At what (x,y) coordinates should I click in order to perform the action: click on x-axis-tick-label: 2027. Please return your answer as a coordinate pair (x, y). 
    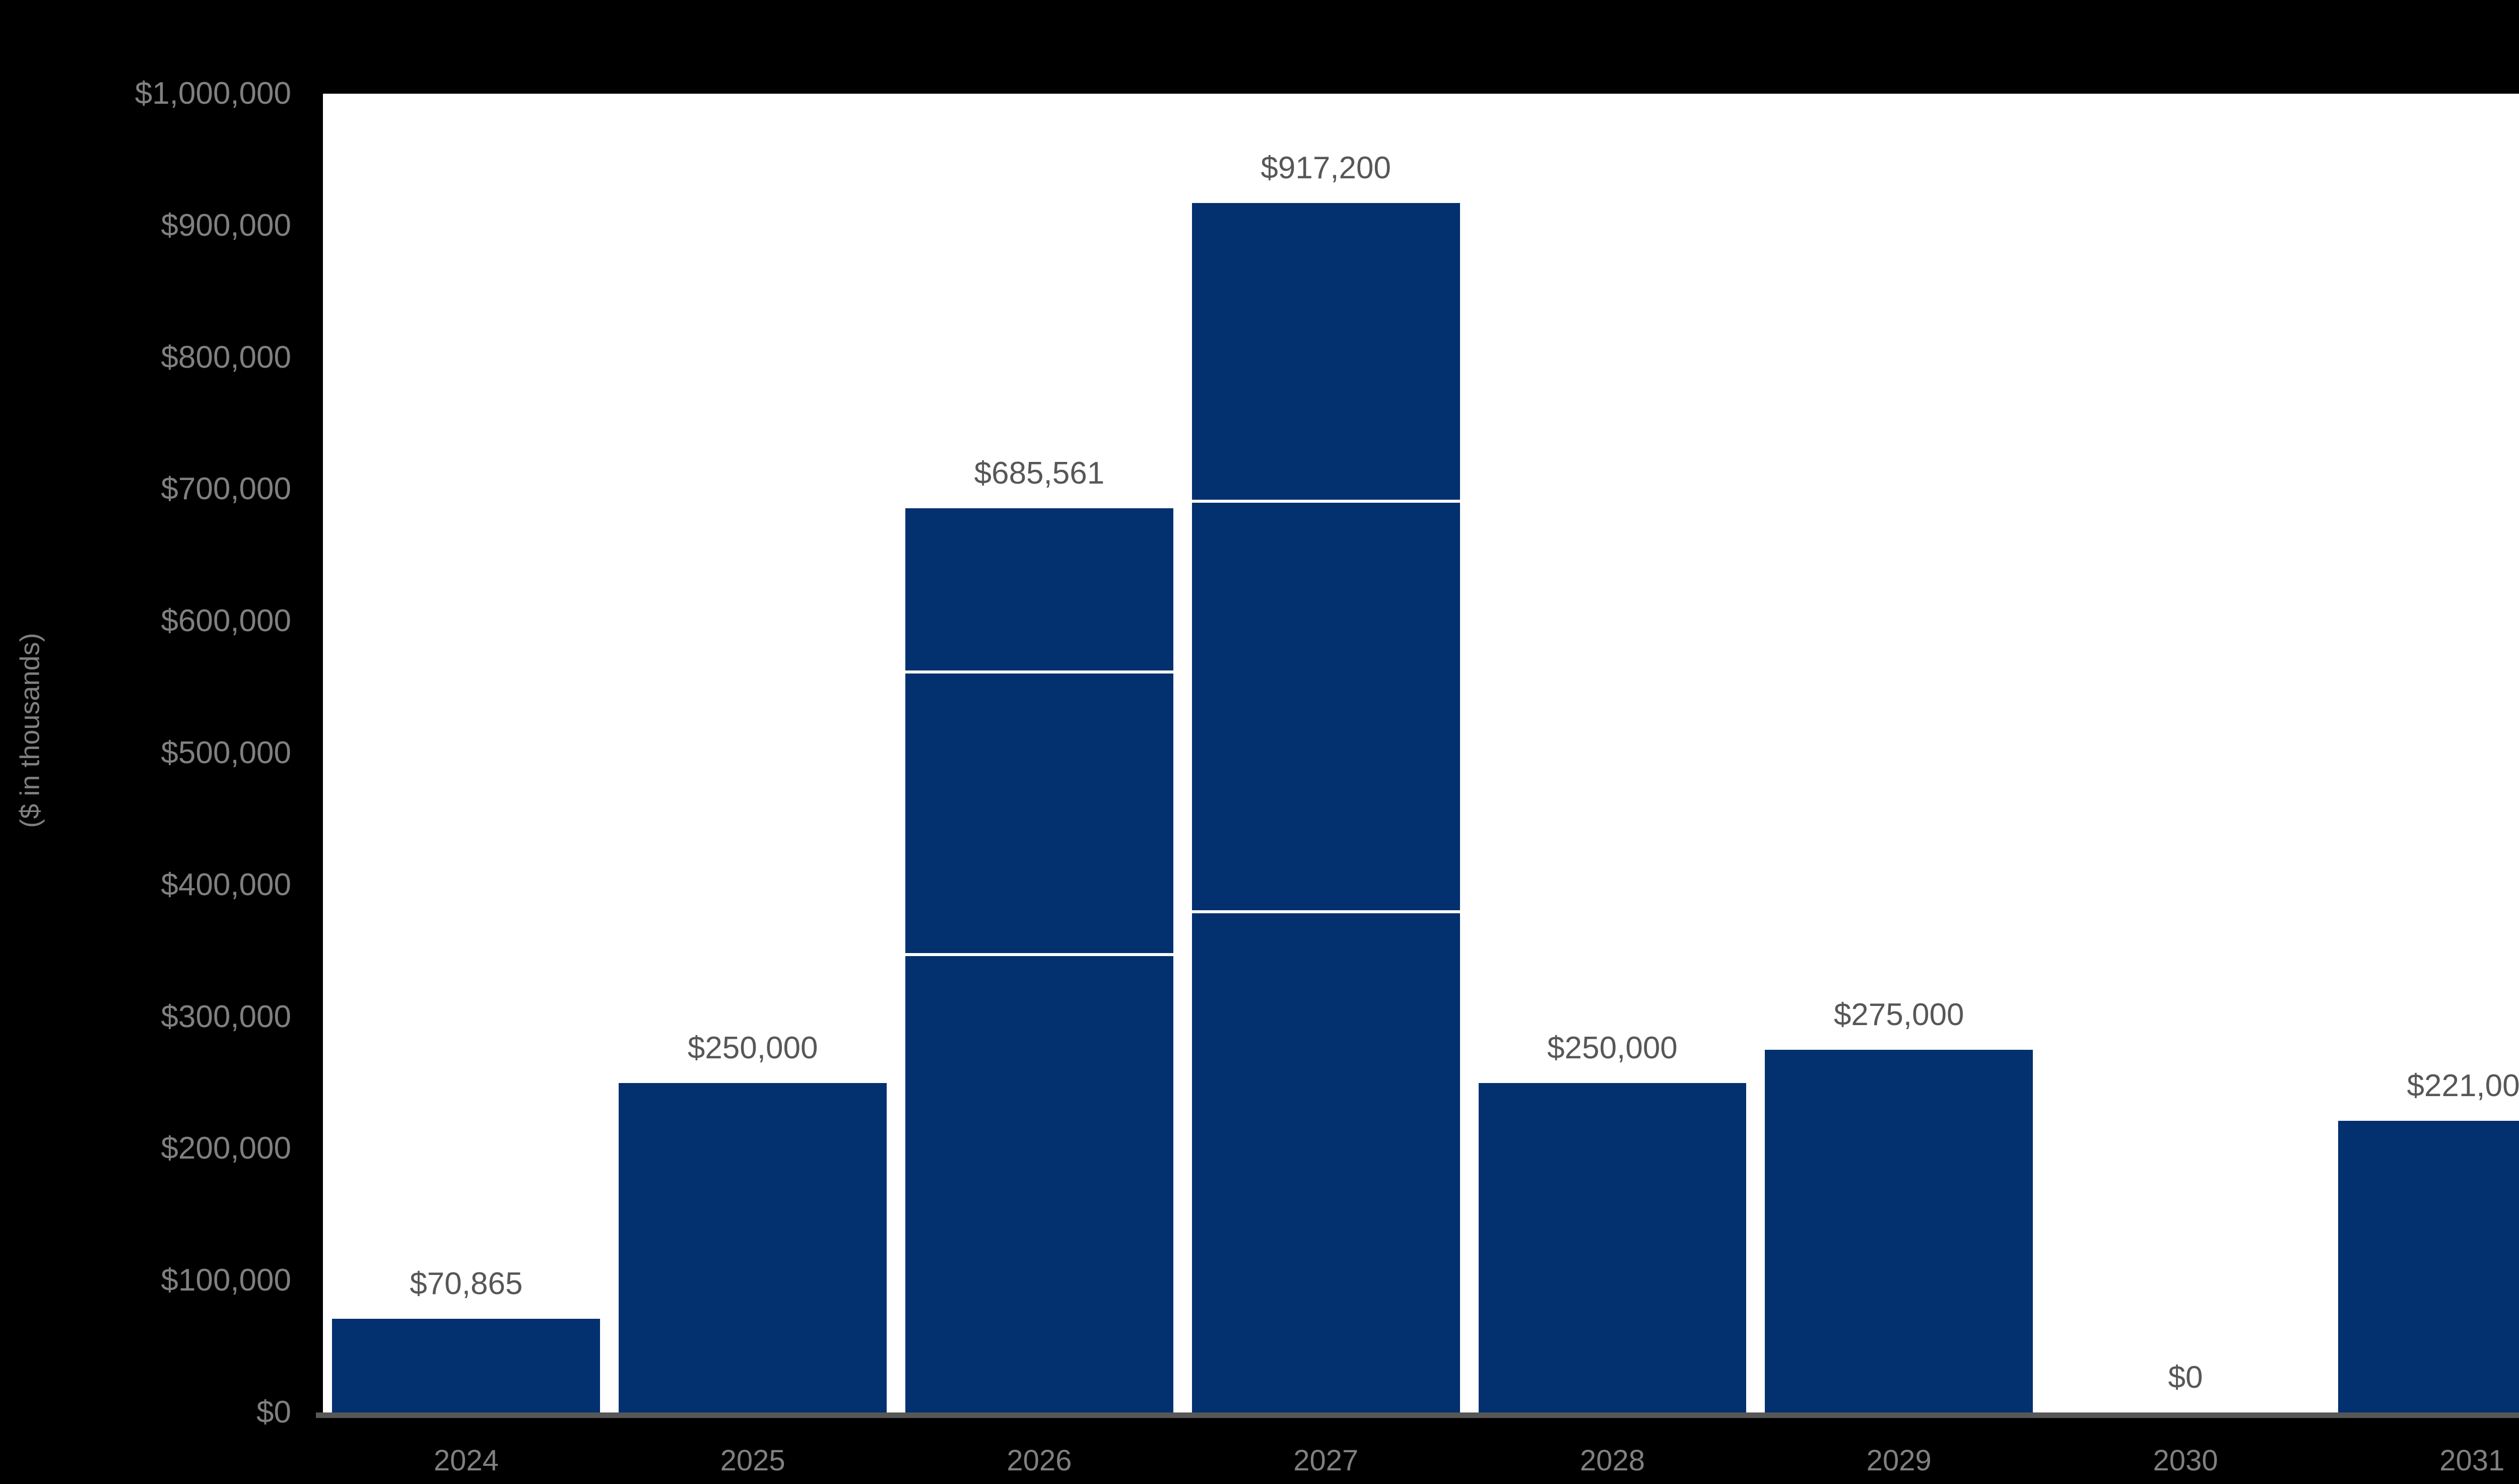
    Looking at the image, I should click on (1326, 1460).